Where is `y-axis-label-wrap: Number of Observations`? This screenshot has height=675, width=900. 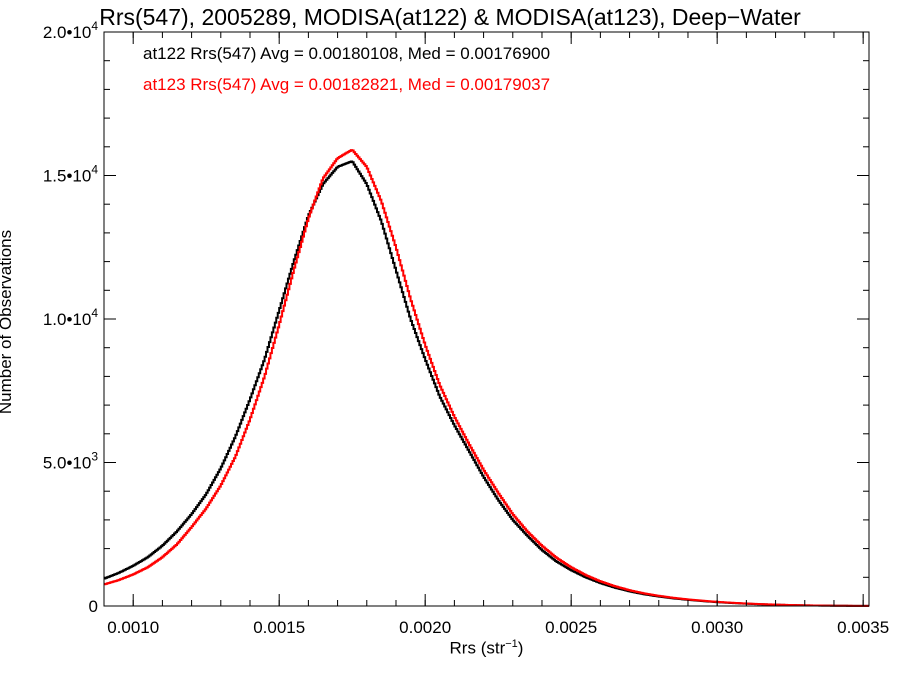 y-axis-label-wrap: Number of Observations is located at coordinates (13, 322).